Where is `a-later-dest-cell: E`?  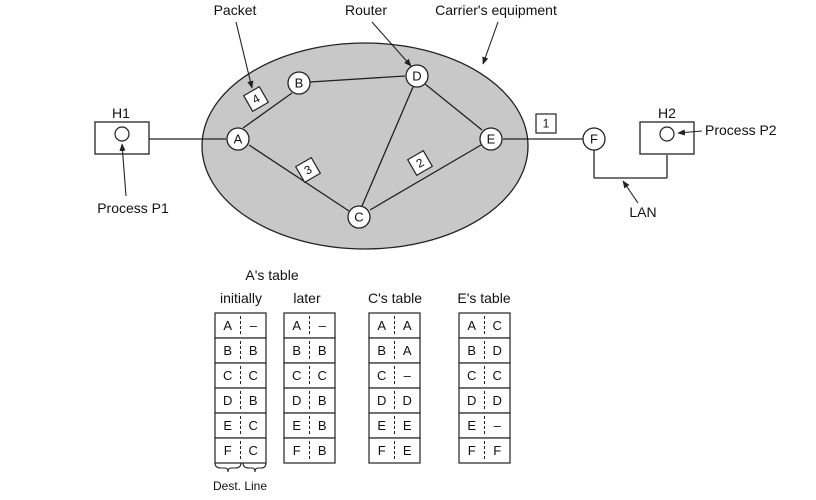 a-later-dest-cell: E is located at coordinates (296, 425).